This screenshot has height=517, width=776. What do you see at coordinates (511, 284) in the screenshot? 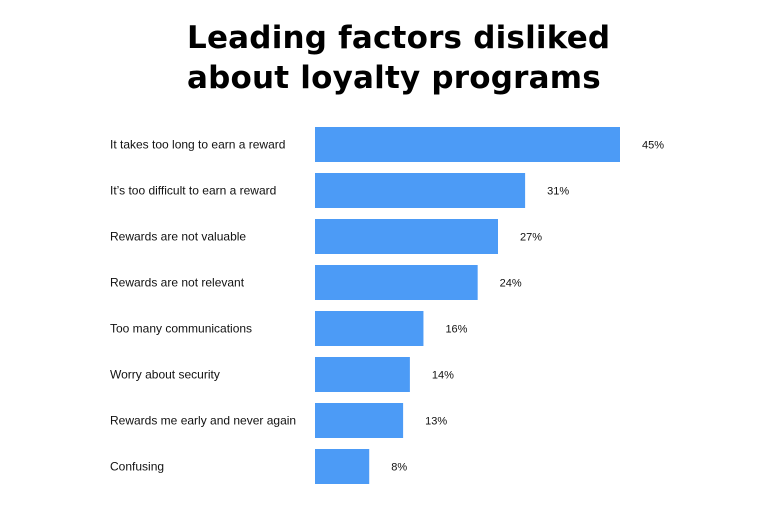
I see `value-label: 24%` at bounding box center [511, 284].